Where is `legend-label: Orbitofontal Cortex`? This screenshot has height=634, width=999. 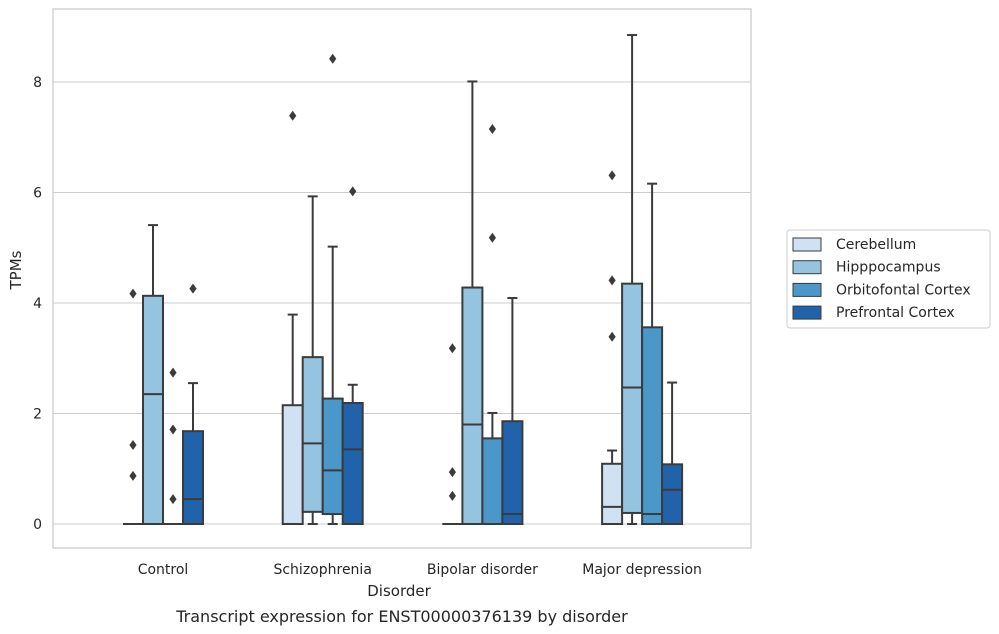 legend-label: Orbitofontal Cortex is located at coordinates (903, 290).